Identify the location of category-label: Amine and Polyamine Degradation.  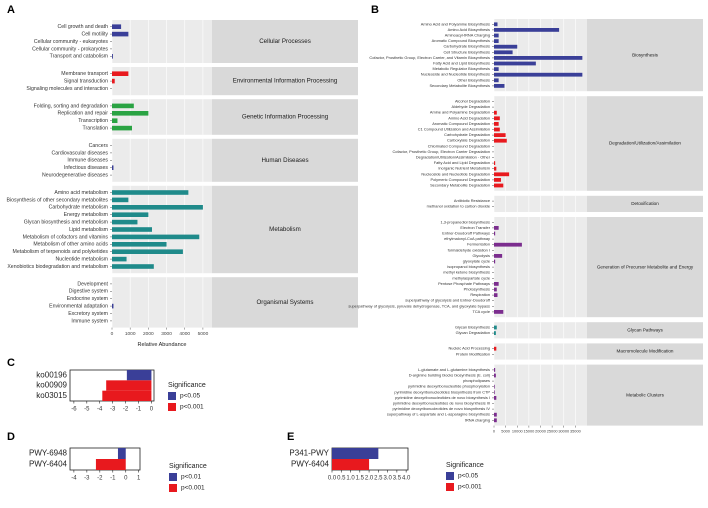
(460, 112).